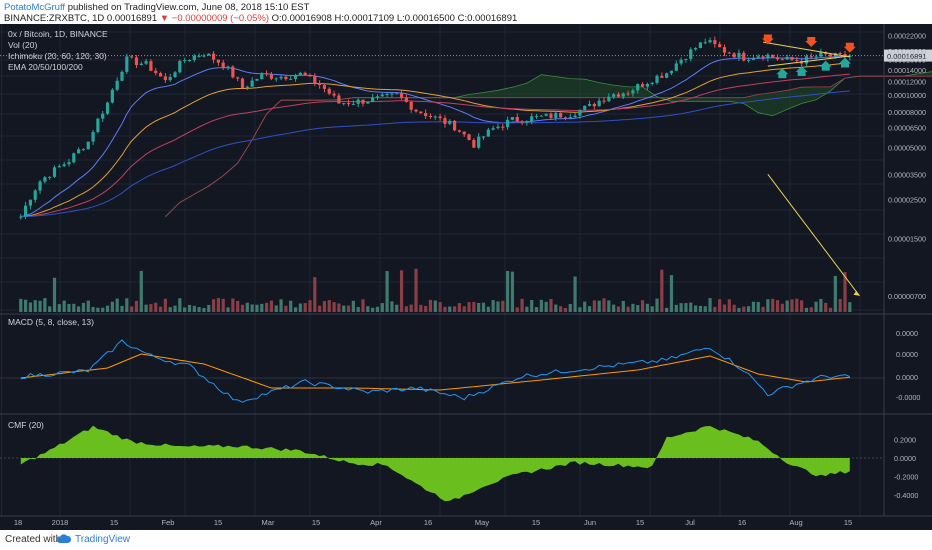 Image resolution: width=932 pixels, height=550 pixels. What do you see at coordinates (33, 539) in the screenshot?
I see `created-with-text: Created with` at bounding box center [33, 539].